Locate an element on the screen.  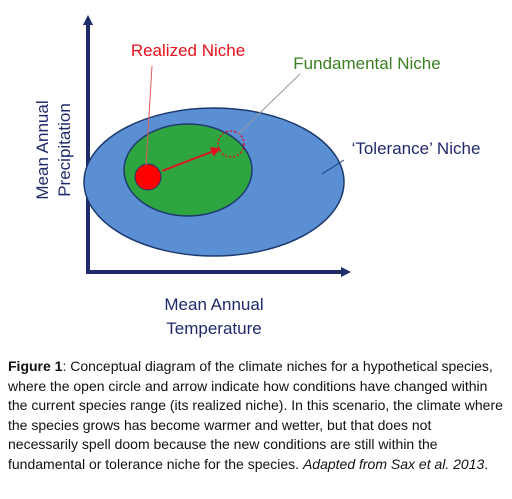
x-axis-label-line1: Mean Annual is located at coordinates (213, 304).